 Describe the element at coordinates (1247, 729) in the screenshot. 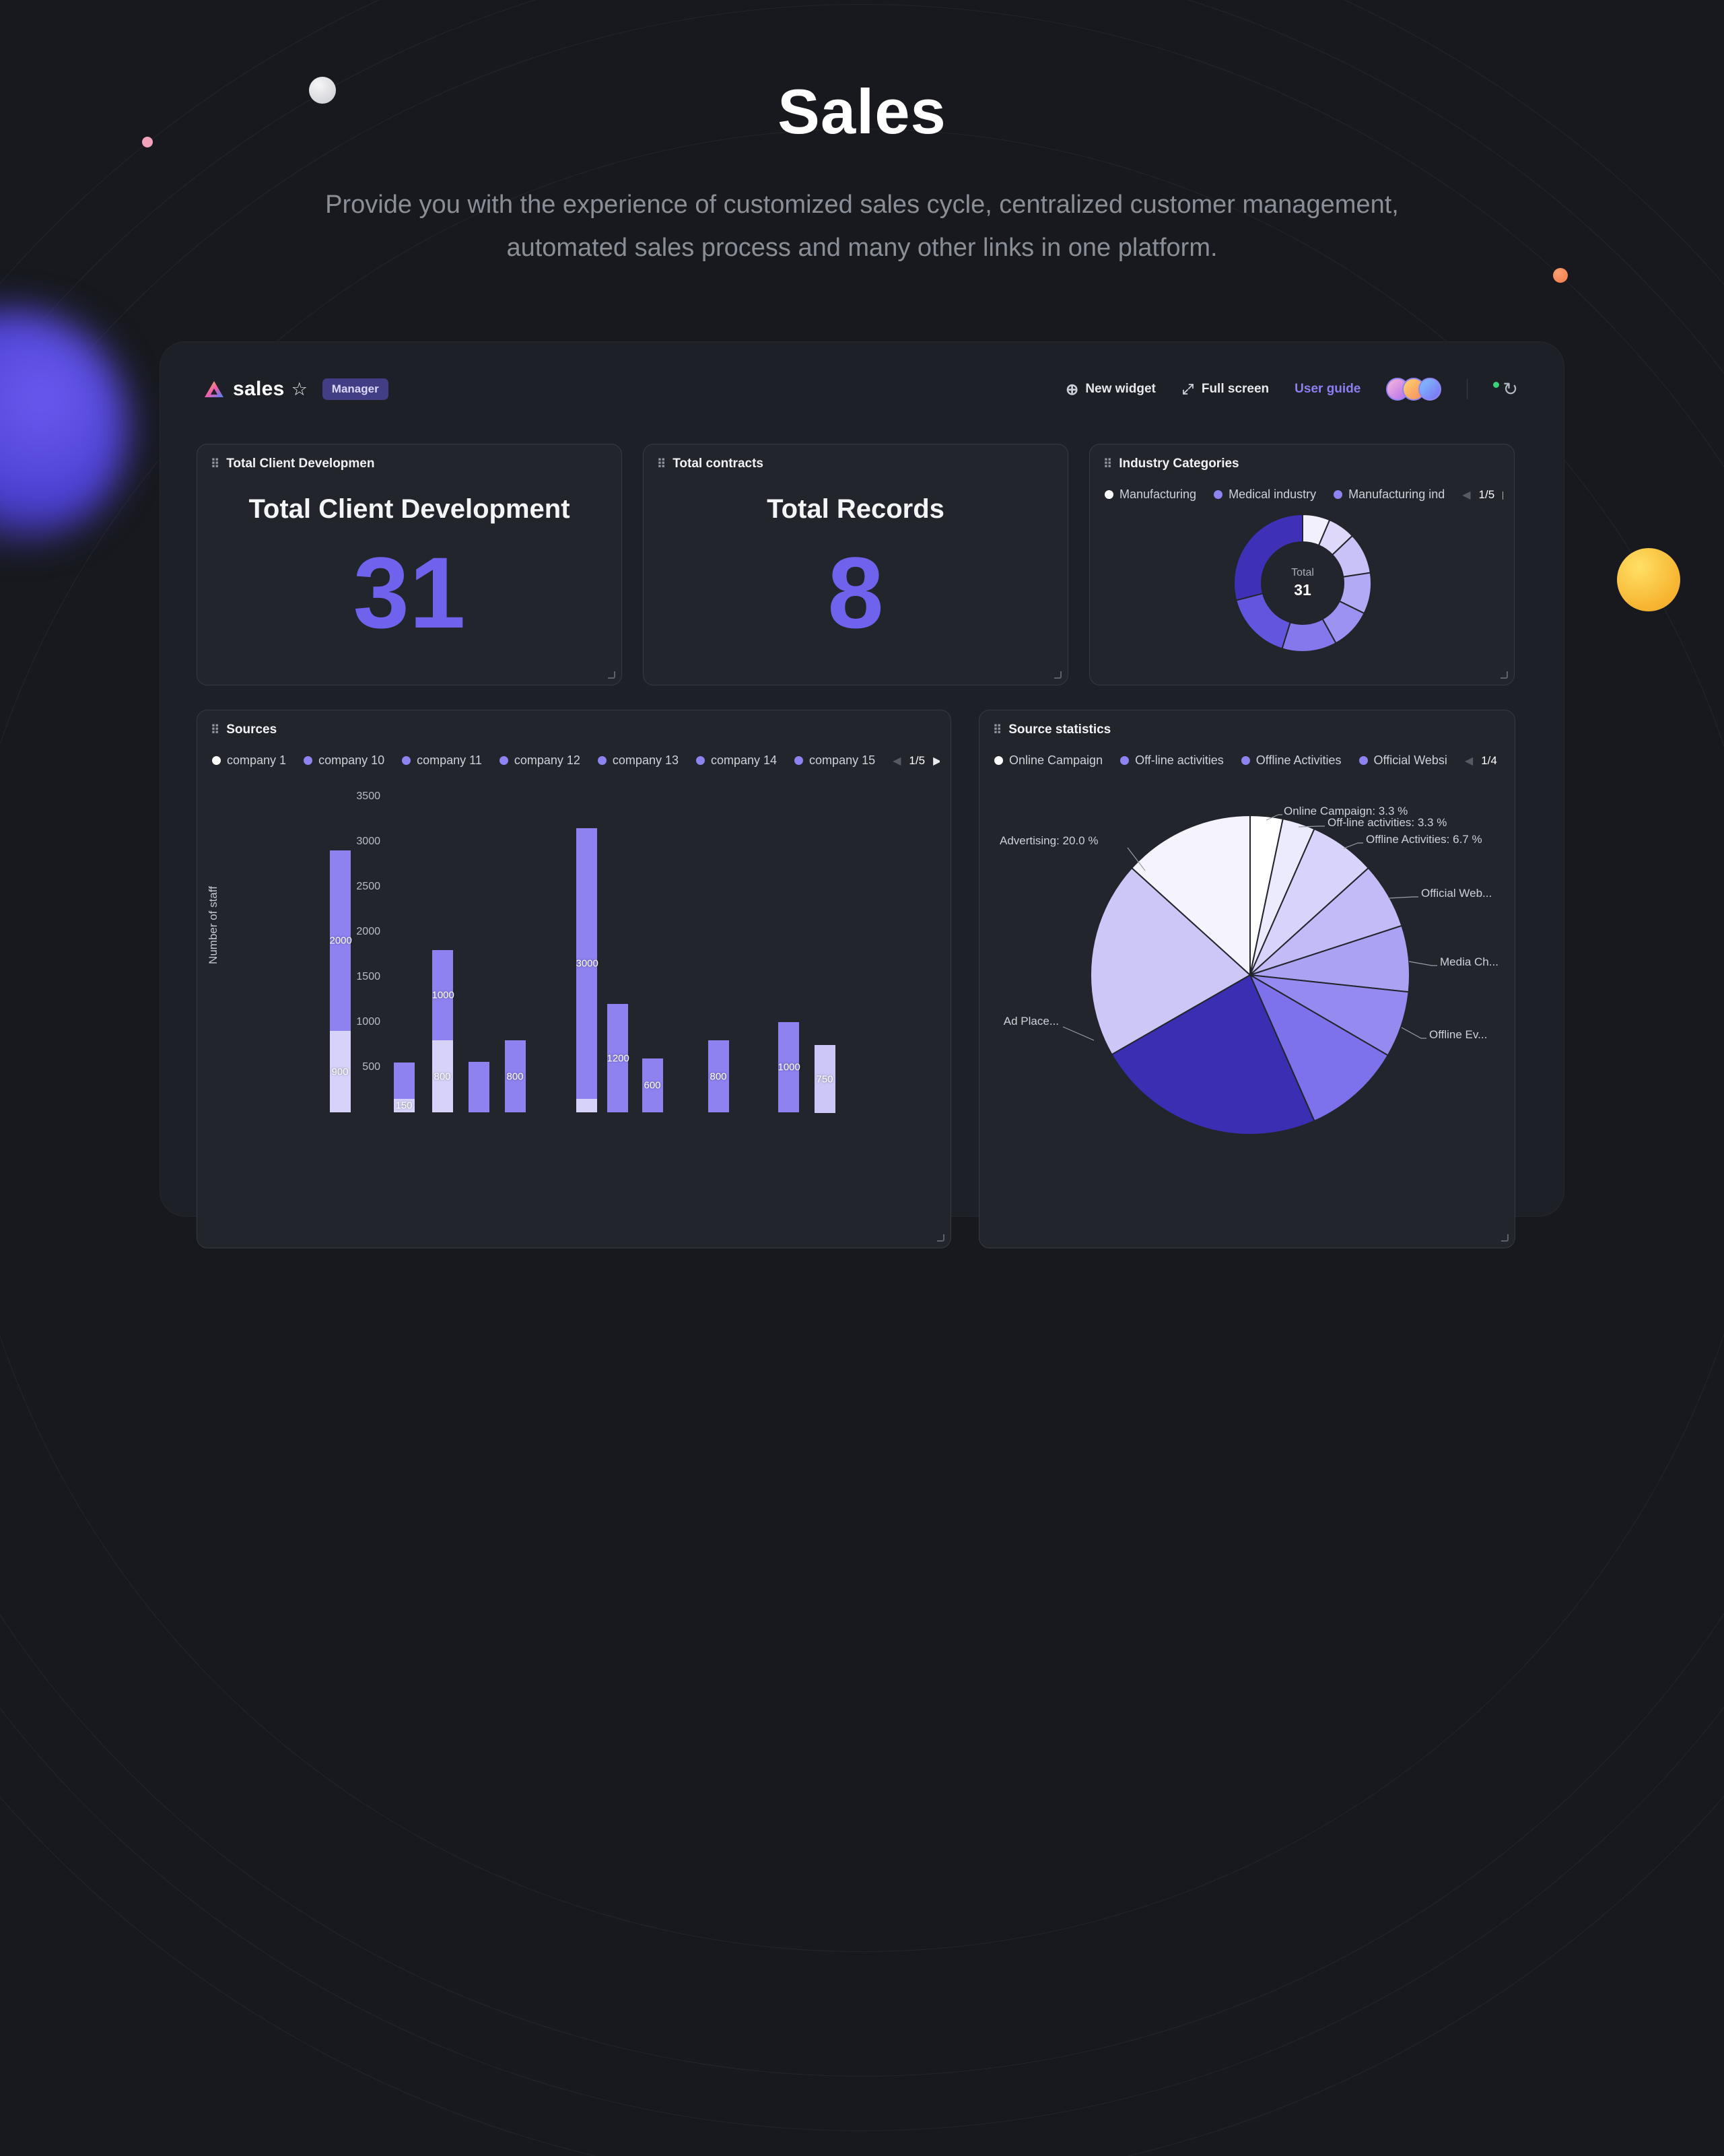

I see `widget-header: ⠿ Source statistics` at that location.